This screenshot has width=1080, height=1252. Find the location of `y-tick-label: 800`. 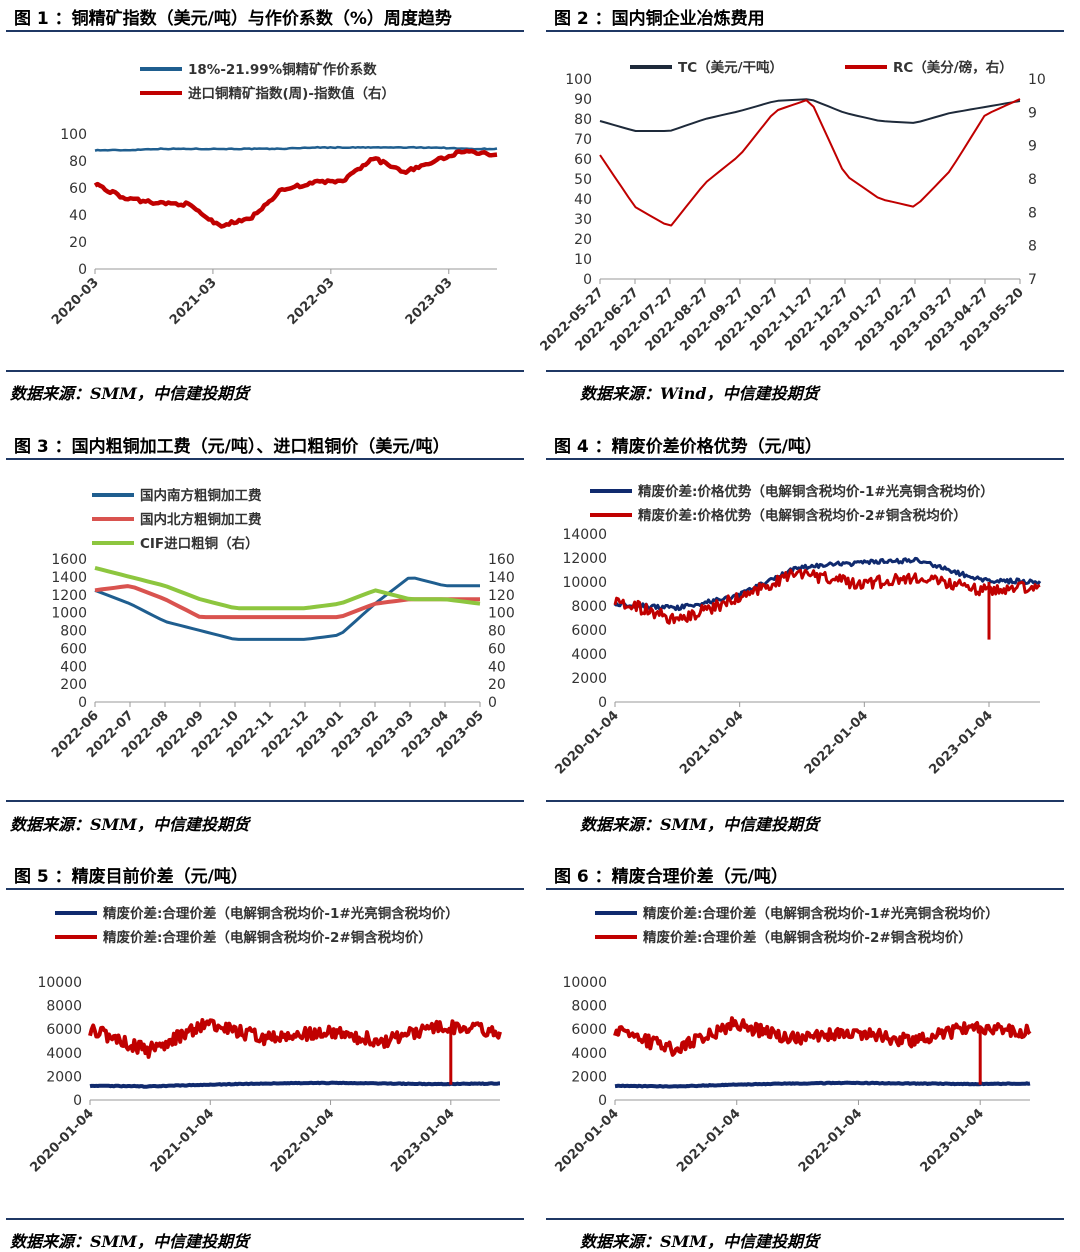

y-tick-label: 800 is located at coordinates (73, 632).